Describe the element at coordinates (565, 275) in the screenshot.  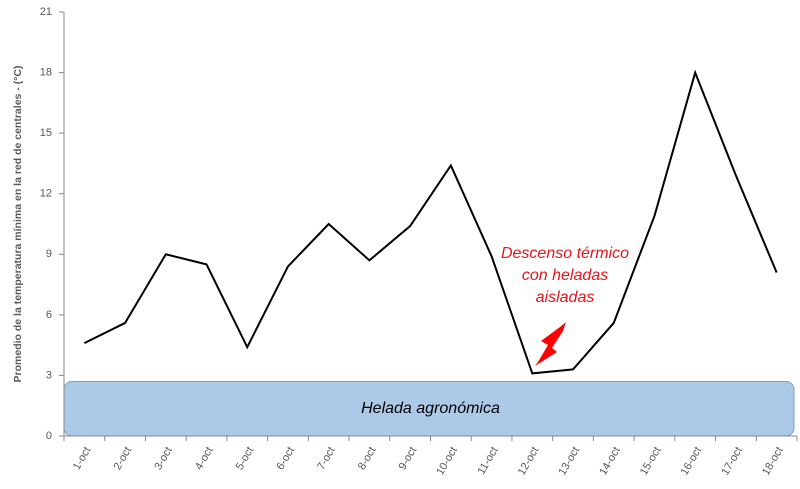
I see `annotation: con heladas` at that location.